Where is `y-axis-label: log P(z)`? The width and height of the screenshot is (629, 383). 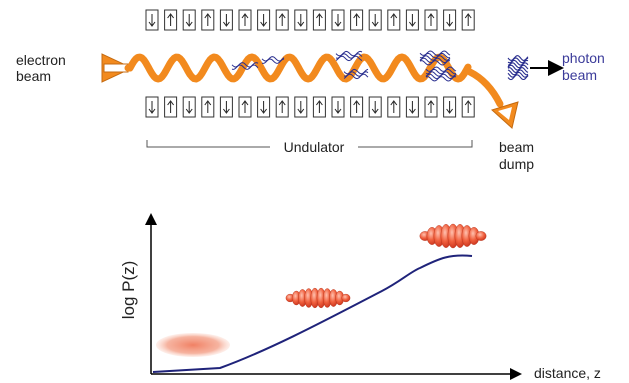 y-axis-label: log P(z) is located at coordinates (128, 290).